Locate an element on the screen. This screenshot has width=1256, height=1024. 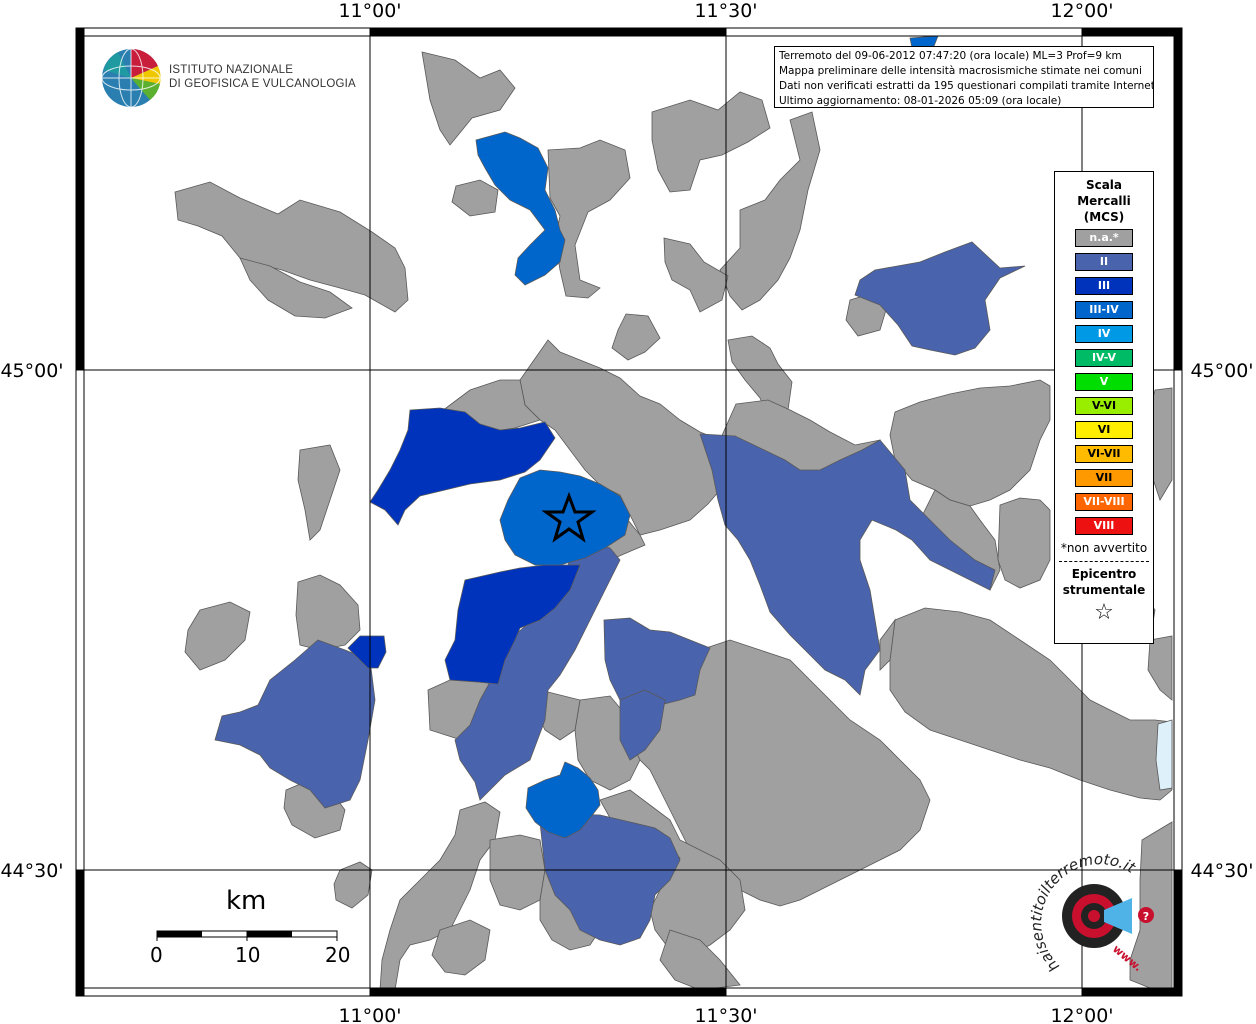
legend-title-line1: Scala is located at coordinates (1104, 185).